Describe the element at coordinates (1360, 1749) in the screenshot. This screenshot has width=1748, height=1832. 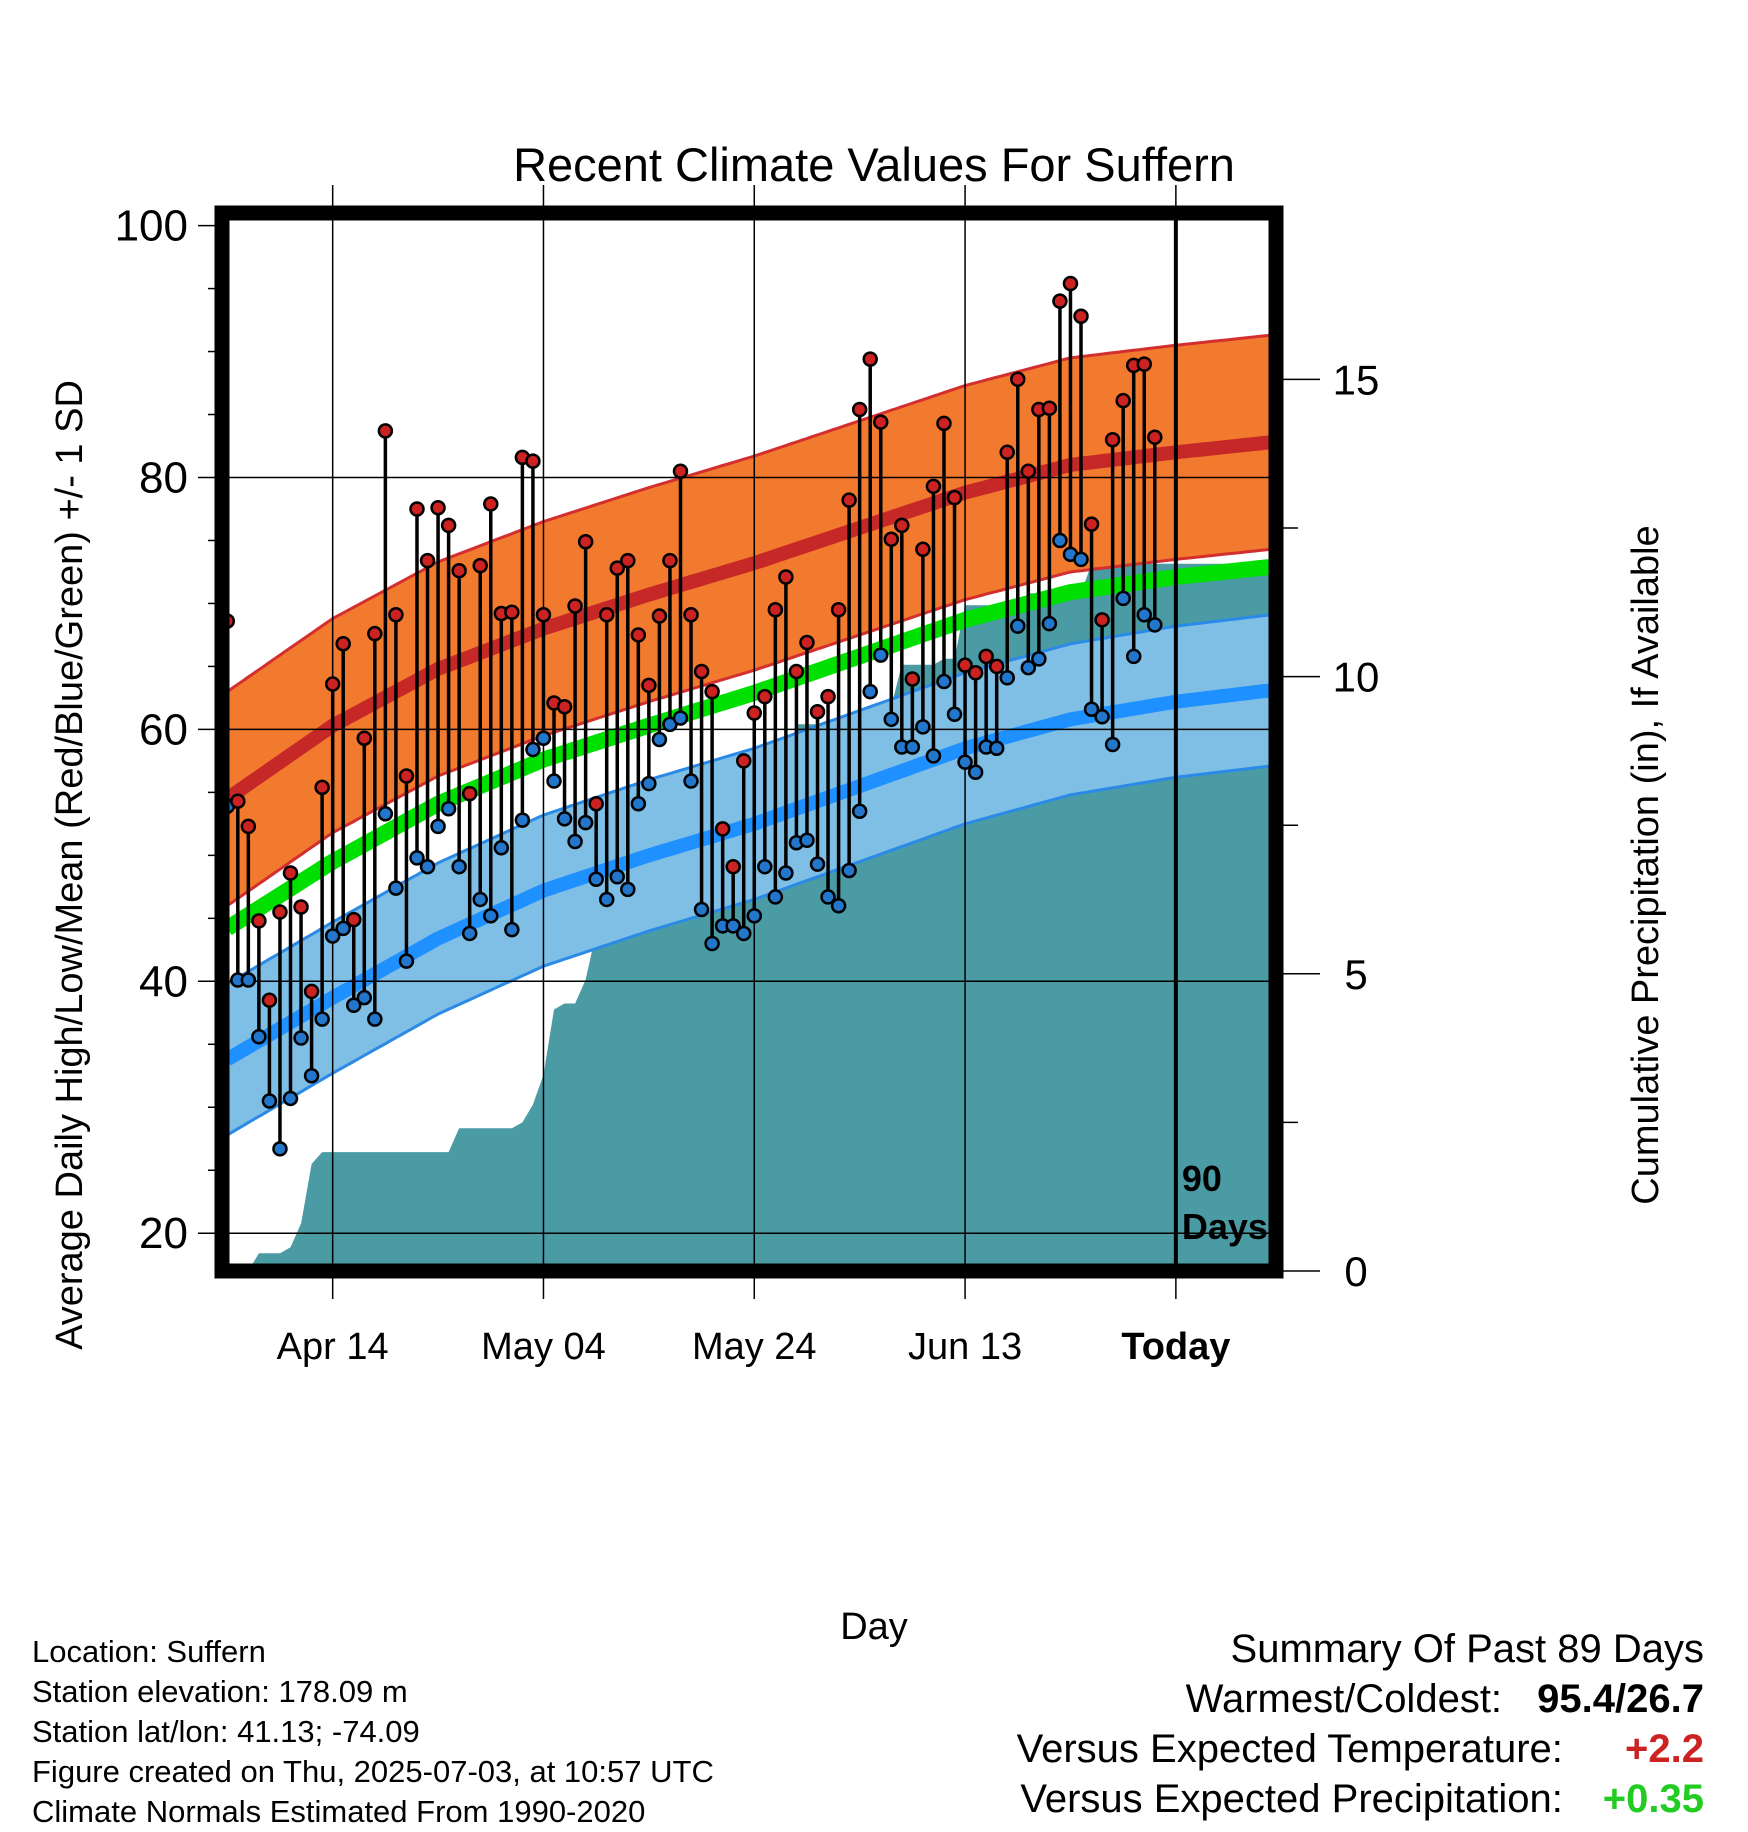
I see `temp-departure-row: Versus Expected Temperature: +2.2` at that location.